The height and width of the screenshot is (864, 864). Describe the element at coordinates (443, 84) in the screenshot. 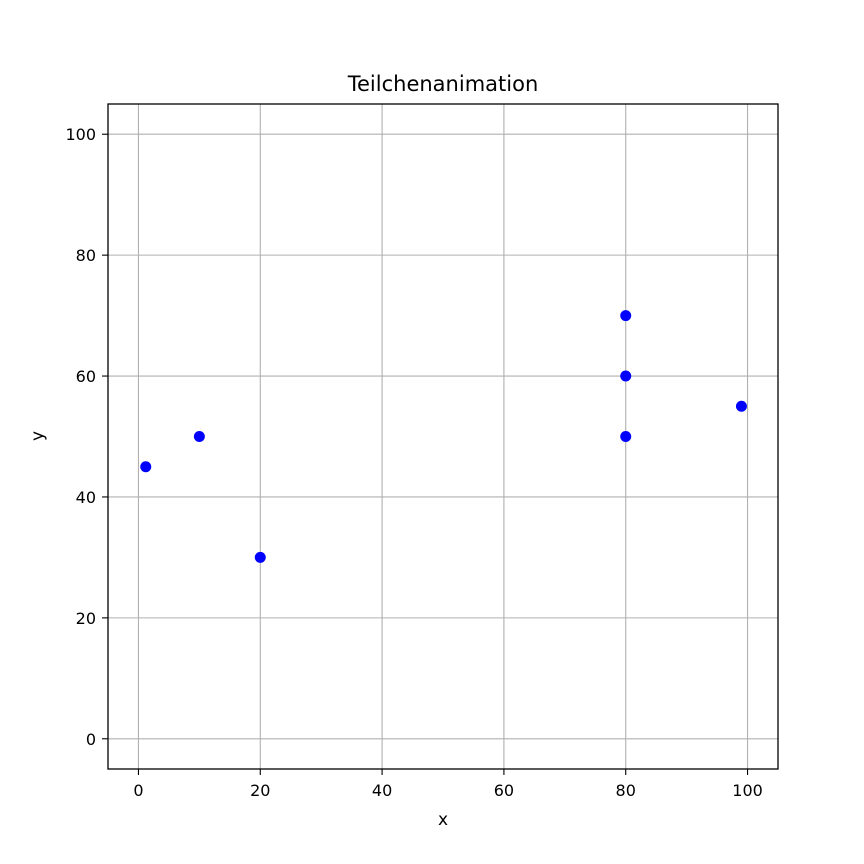

I see `chart-title: Teilchenanimation` at that location.